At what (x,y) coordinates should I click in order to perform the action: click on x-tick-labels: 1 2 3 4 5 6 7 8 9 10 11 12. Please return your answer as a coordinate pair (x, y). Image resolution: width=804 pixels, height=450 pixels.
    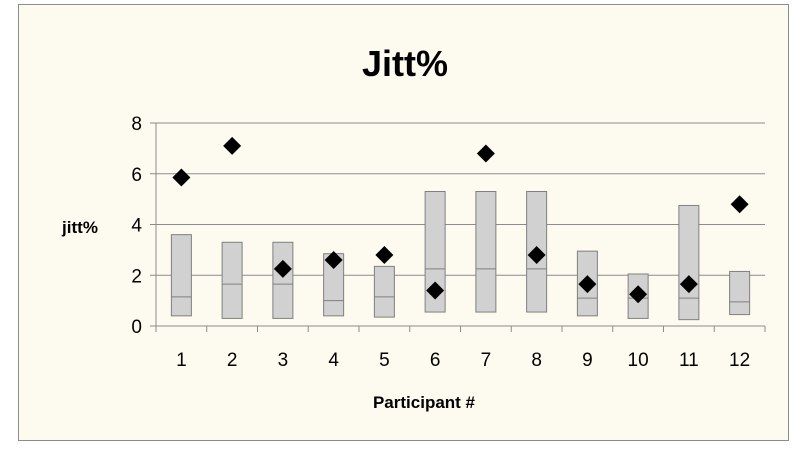
    Looking at the image, I should click on (463, 360).